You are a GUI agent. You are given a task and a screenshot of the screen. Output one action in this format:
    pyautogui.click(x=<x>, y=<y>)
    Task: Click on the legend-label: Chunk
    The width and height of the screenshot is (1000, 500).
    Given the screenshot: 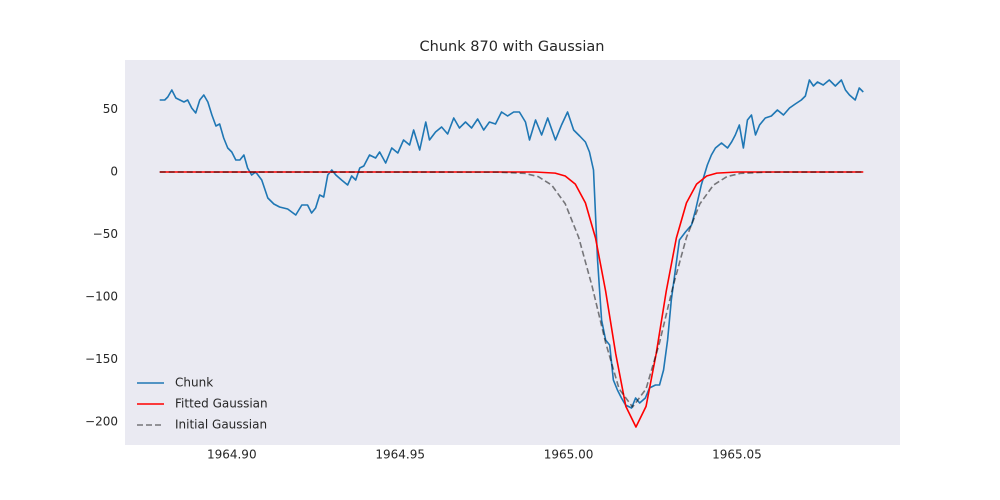 What is the action you would take?
    pyautogui.click(x=194, y=383)
    